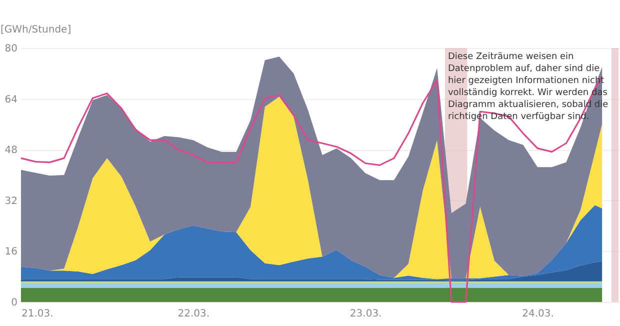 The width and height of the screenshot is (620, 326). Describe the element at coordinates (11, 49) in the screenshot. I see `y-tick-label: 80` at that location.